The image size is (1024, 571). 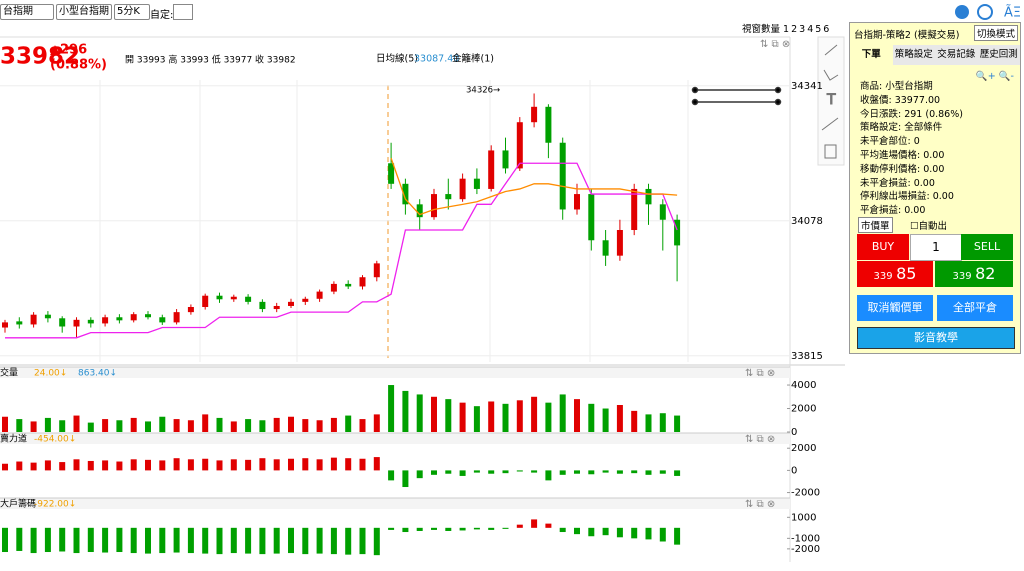 What do you see at coordinates (775, 44) in the screenshot?
I see `tools: ⇅ ⧉ ⊗` at bounding box center [775, 44].